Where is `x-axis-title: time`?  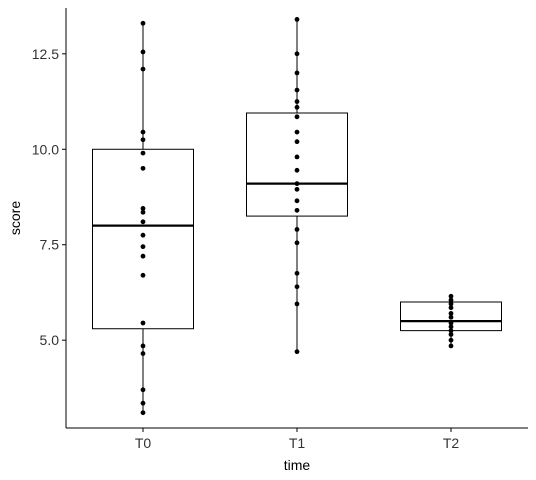 x-axis-title: time is located at coordinates (297, 465).